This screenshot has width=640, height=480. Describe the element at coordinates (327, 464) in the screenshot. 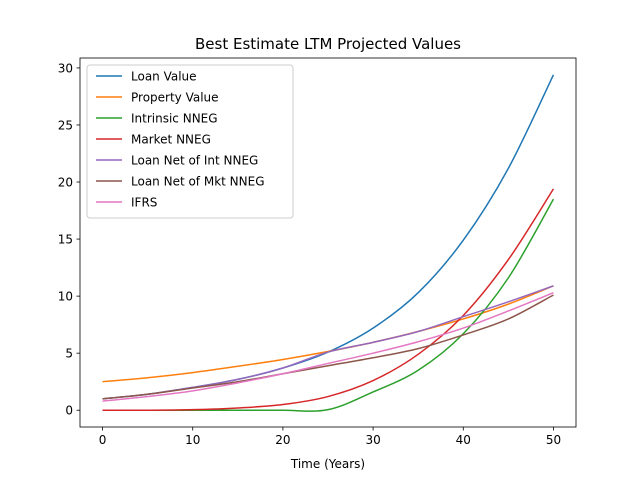

I see `x-axis-label: Time (Years)` at that location.